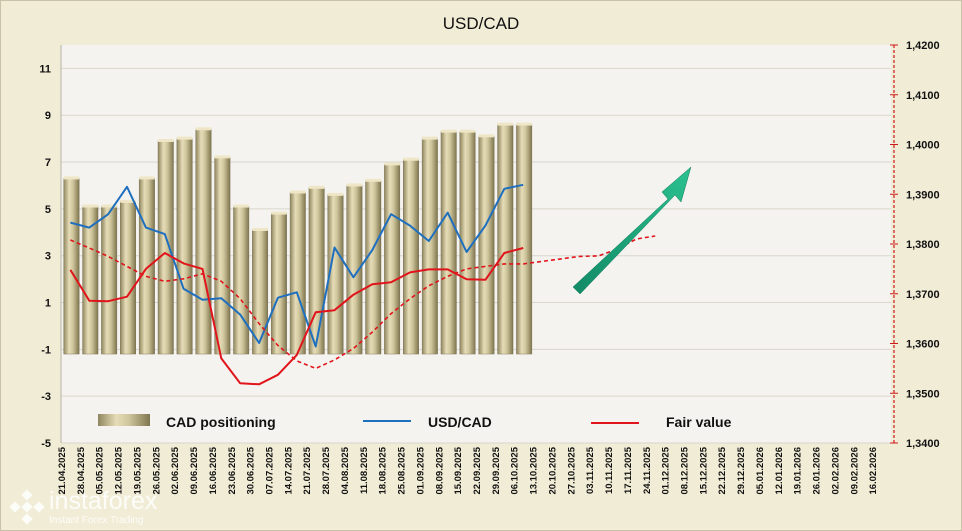 Image resolution: width=962 pixels, height=531 pixels. What do you see at coordinates (923, 295) in the screenshot?
I see `right-tick-label: 1,3700` at bounding box center [923, 295].